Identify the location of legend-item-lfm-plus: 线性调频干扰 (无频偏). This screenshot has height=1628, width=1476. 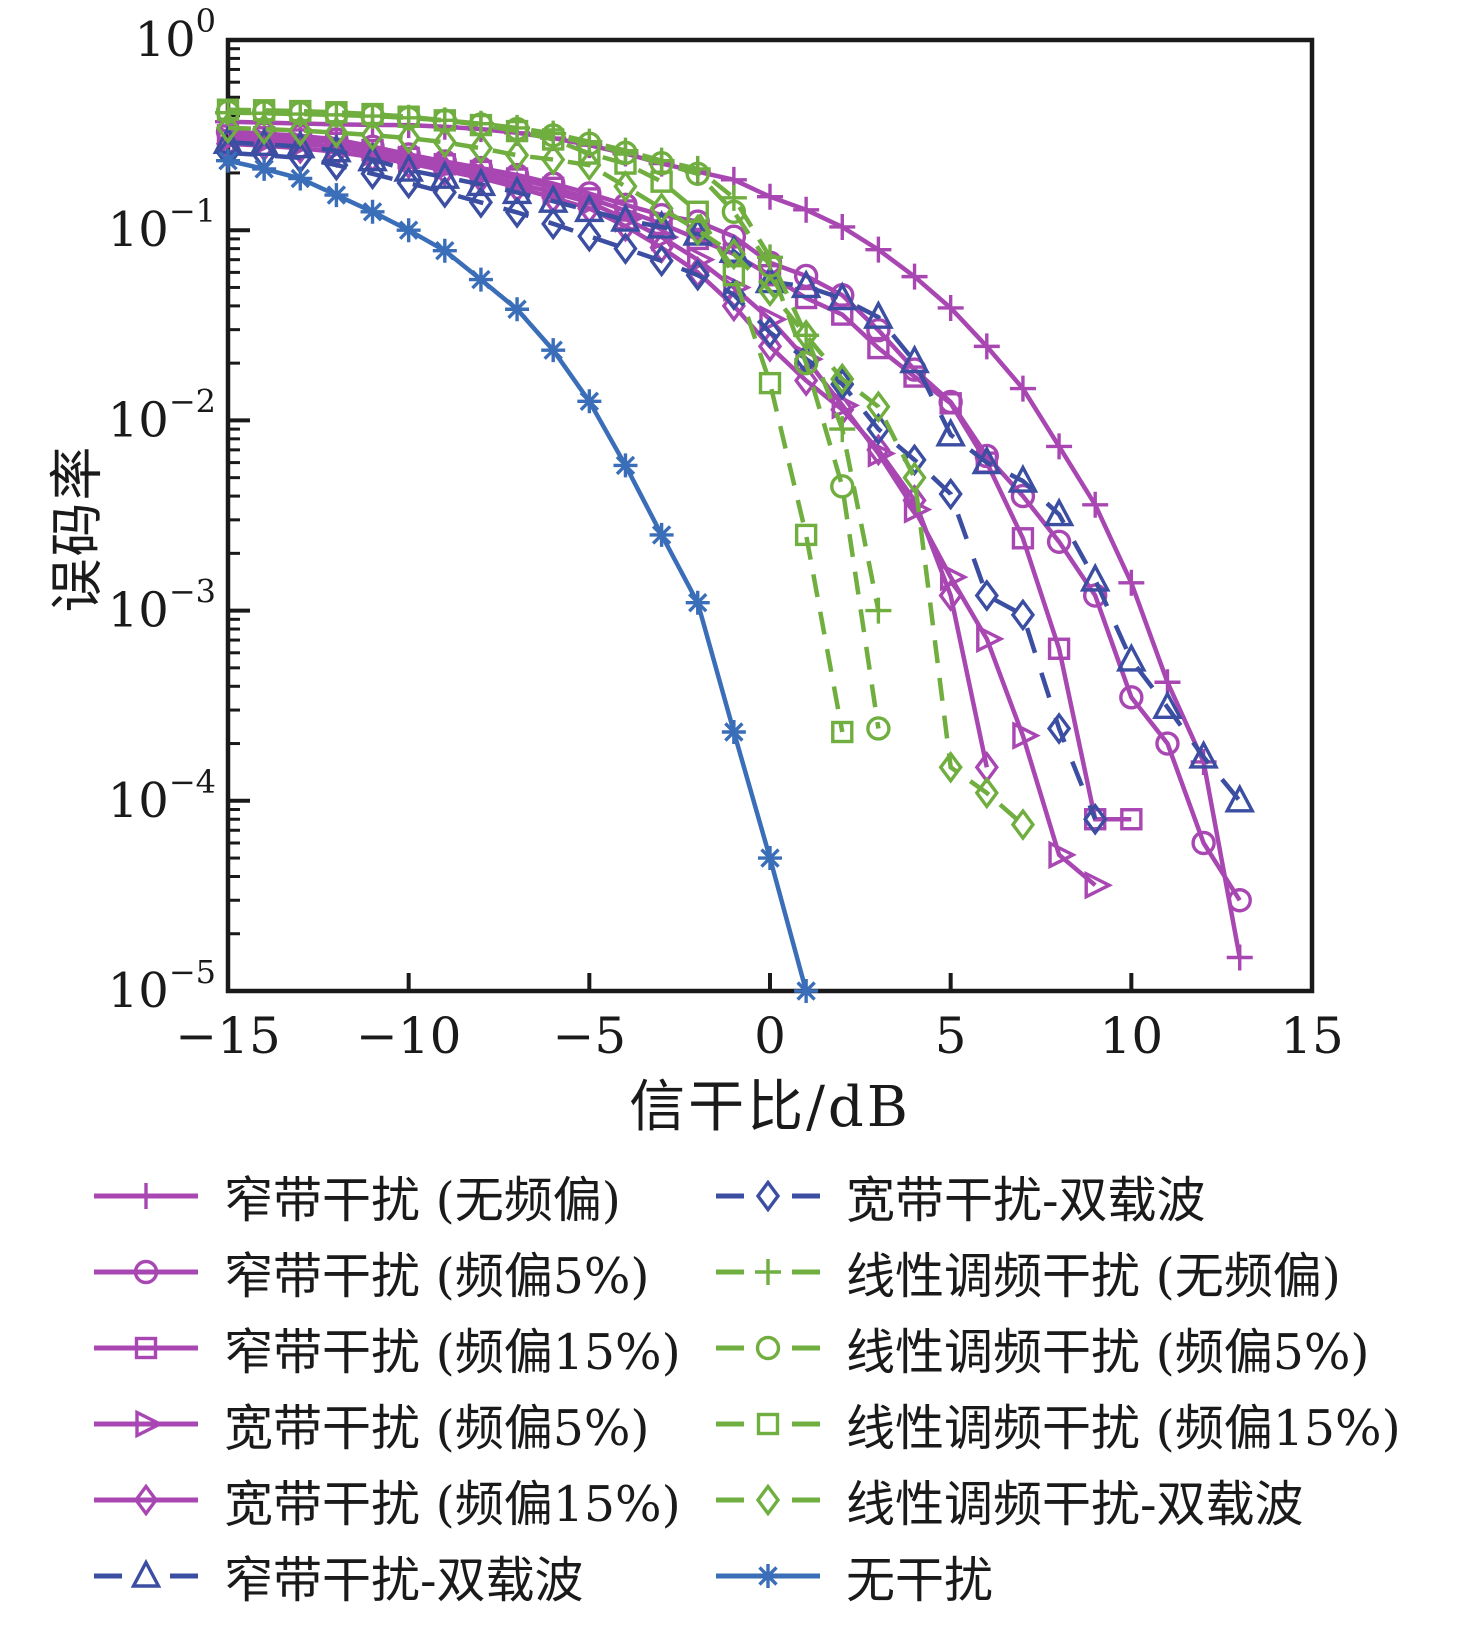
(1056, 1272).